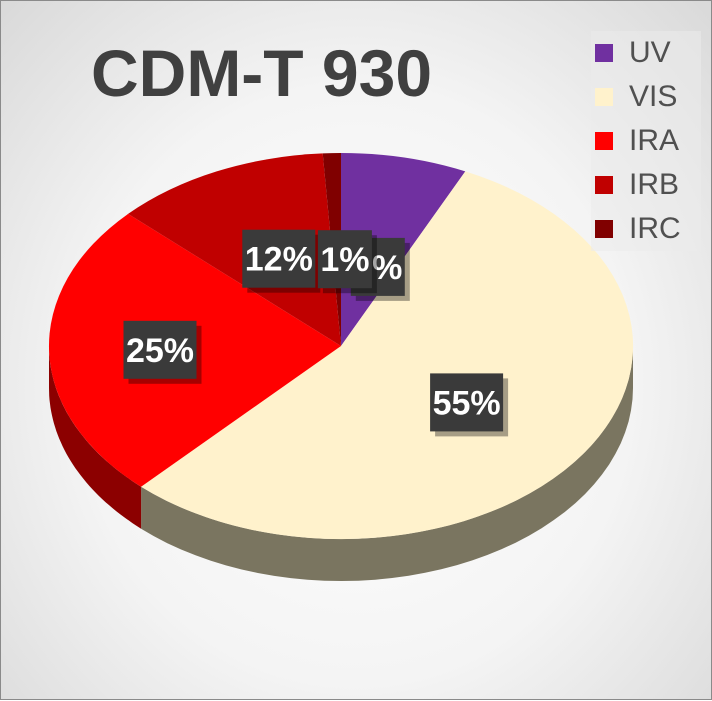  I want to click on data-label-ira: 25%, so click(162, 352).